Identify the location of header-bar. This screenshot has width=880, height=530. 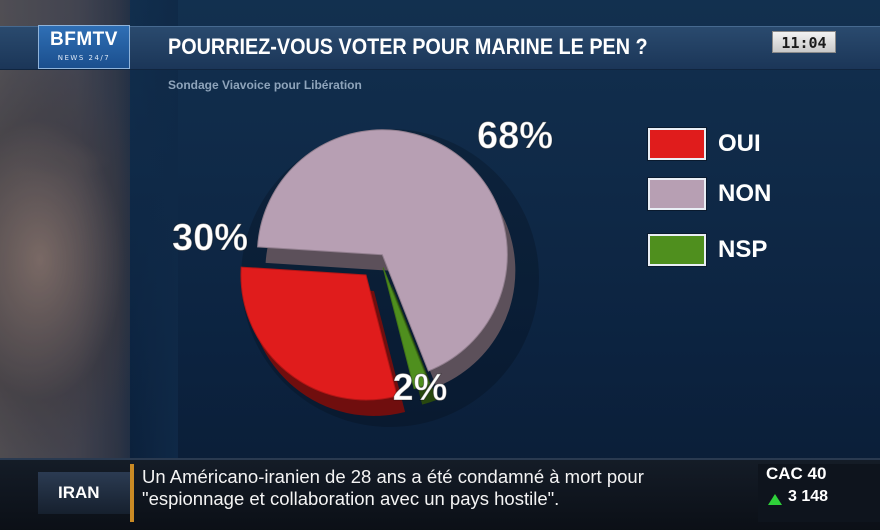
(440, 48).